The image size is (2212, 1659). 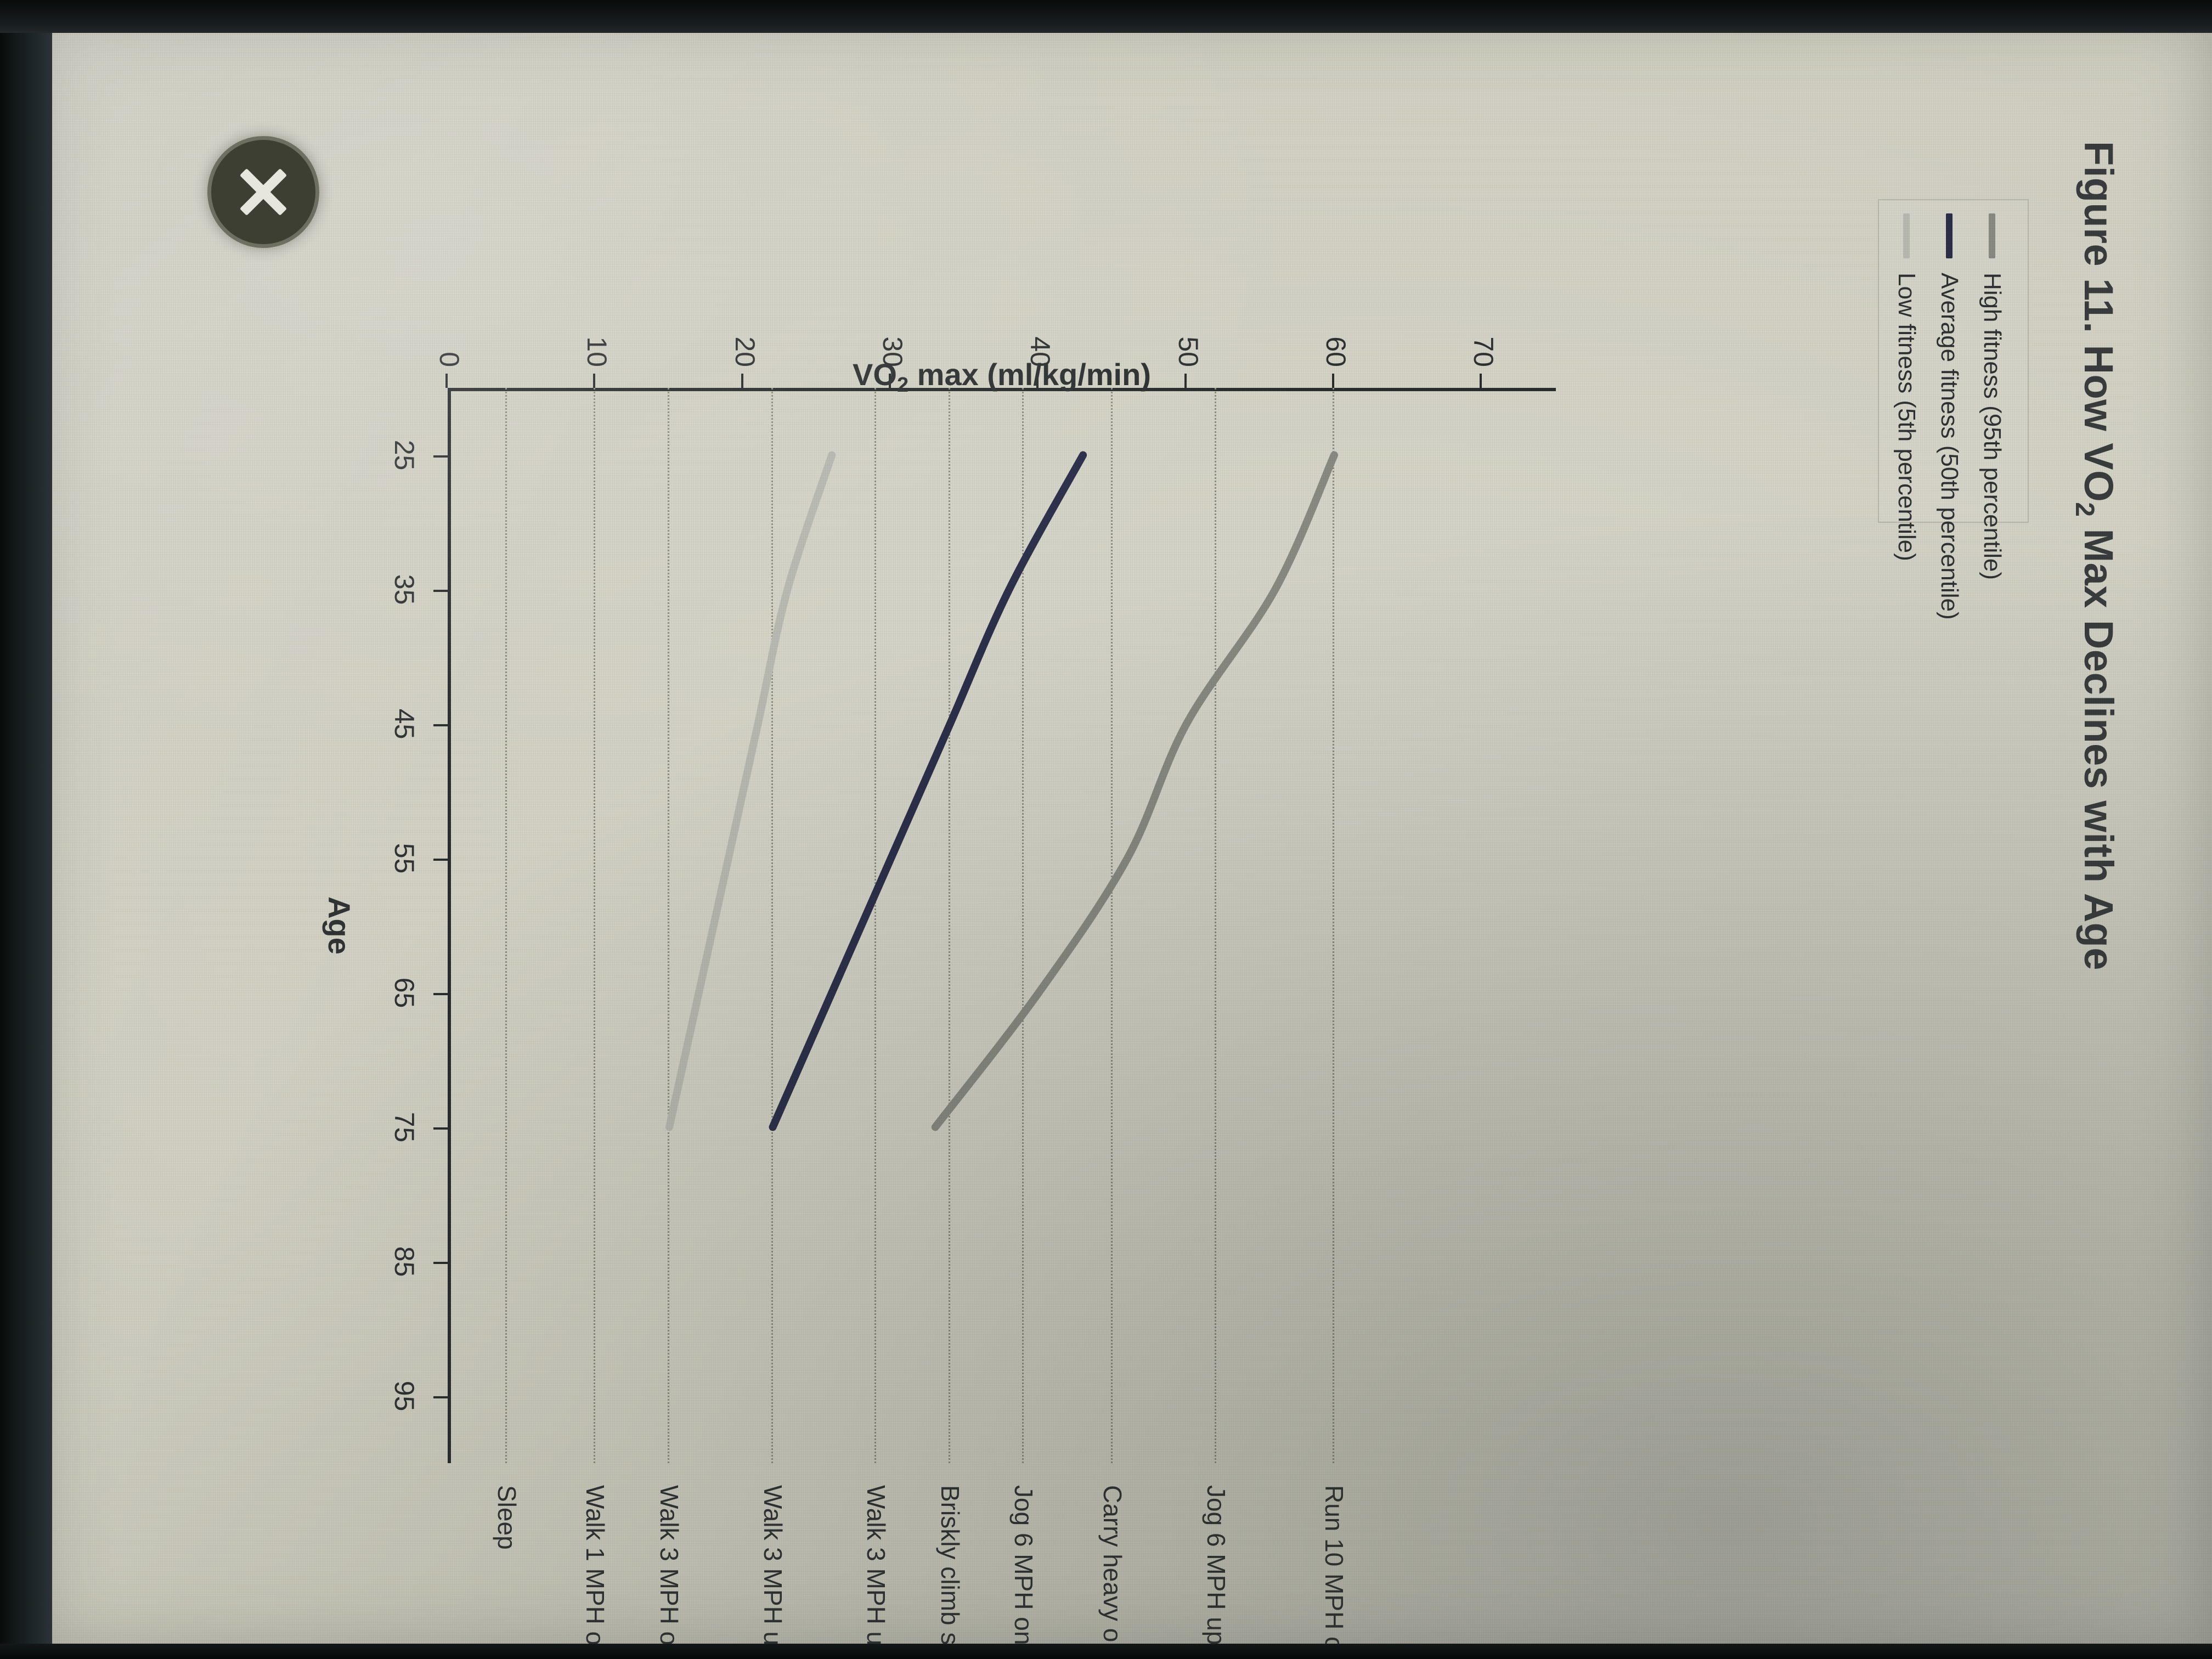 What do you see at coordinates (339, 926) in the screenshot?
I see `x-axis-title: Age` at bounding box center [339, 926].